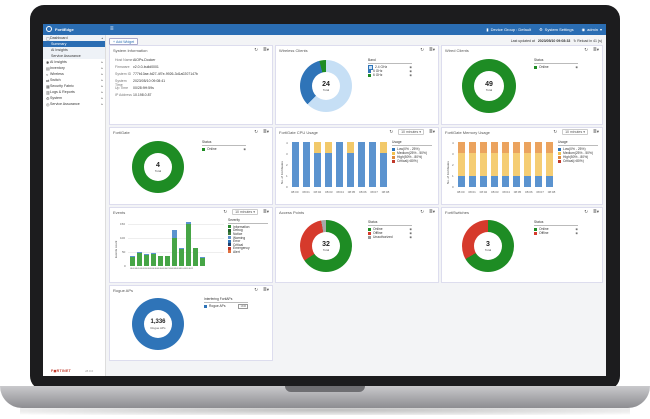 The width and height of the screenshot is (650, 419). What do you see at coordinates (102, 98) in the screenshot?
I see `chevron-right-icon: ▸` at bounding box center [102, 98].